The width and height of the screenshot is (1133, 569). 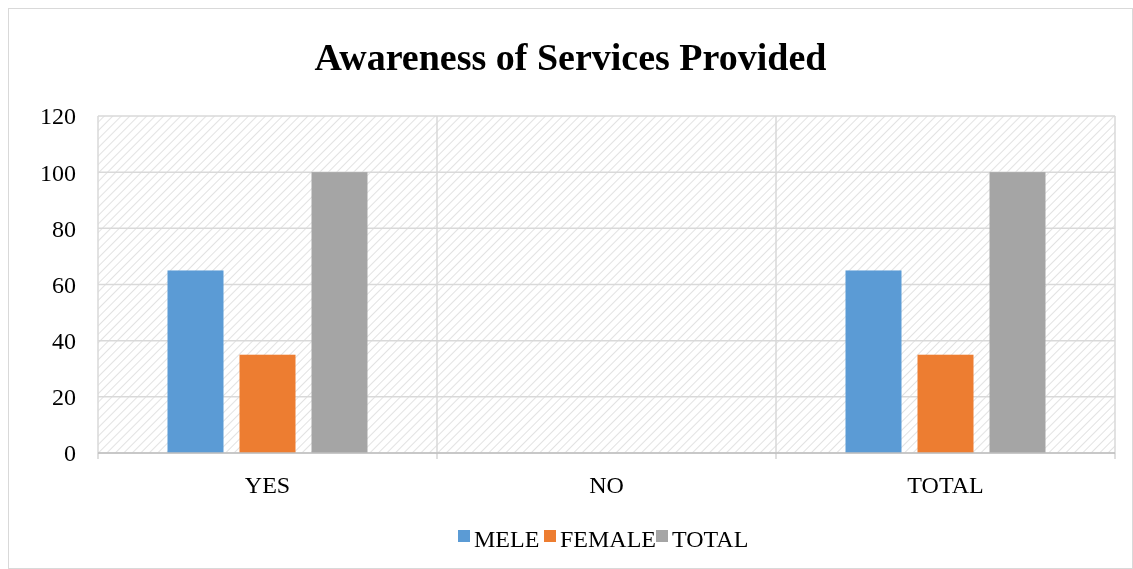 What do you see at coordinates (945, 485) in the screenshot?
I see `x-tick-label: TOTAL` at bounding box center [945, 485].